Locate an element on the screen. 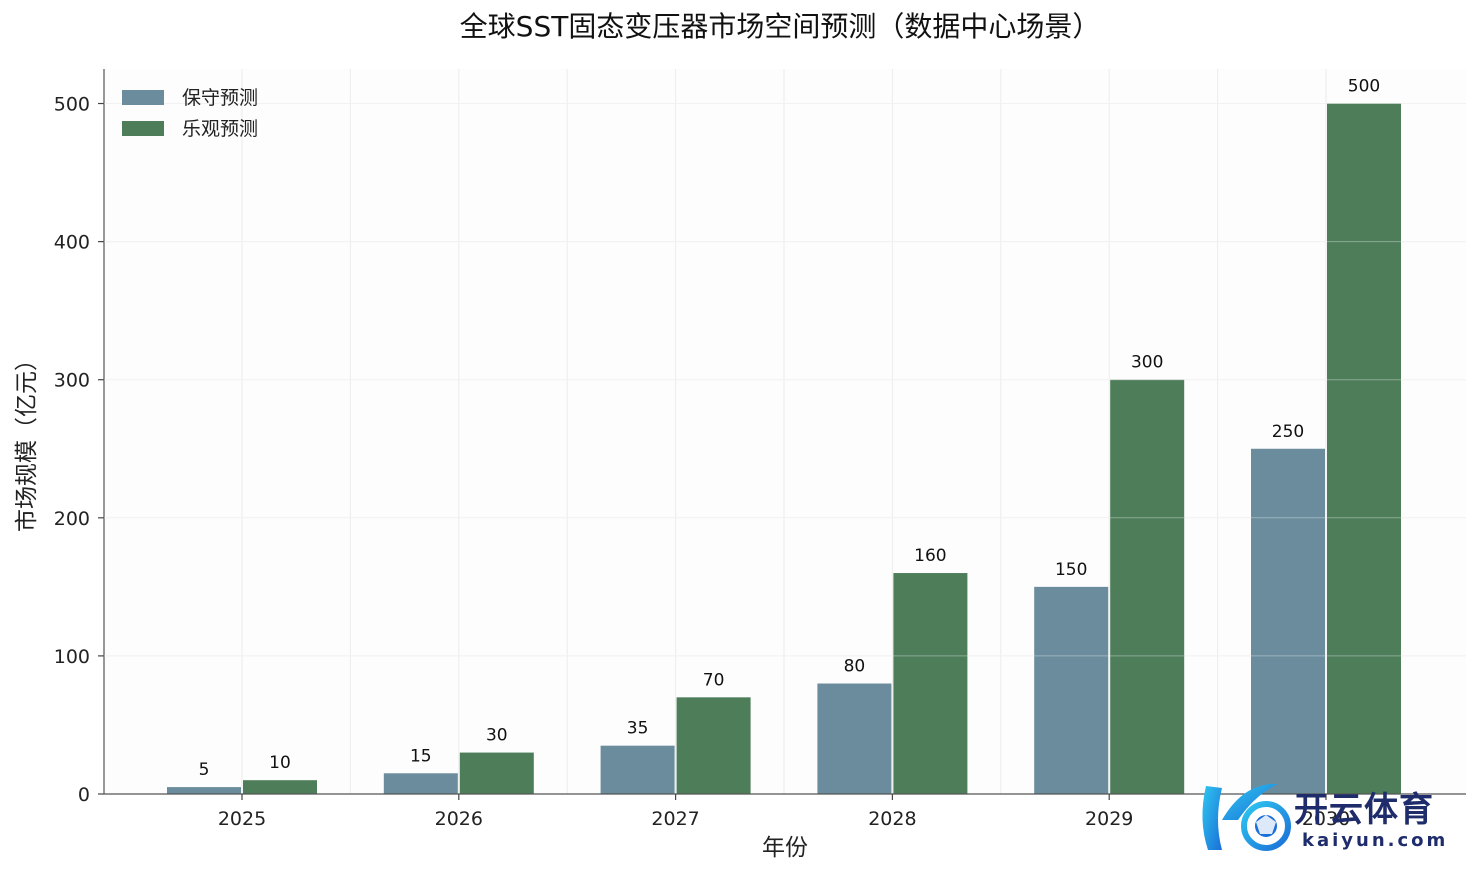  x-tick-label: 2025 is located at coordinates (242, 819).